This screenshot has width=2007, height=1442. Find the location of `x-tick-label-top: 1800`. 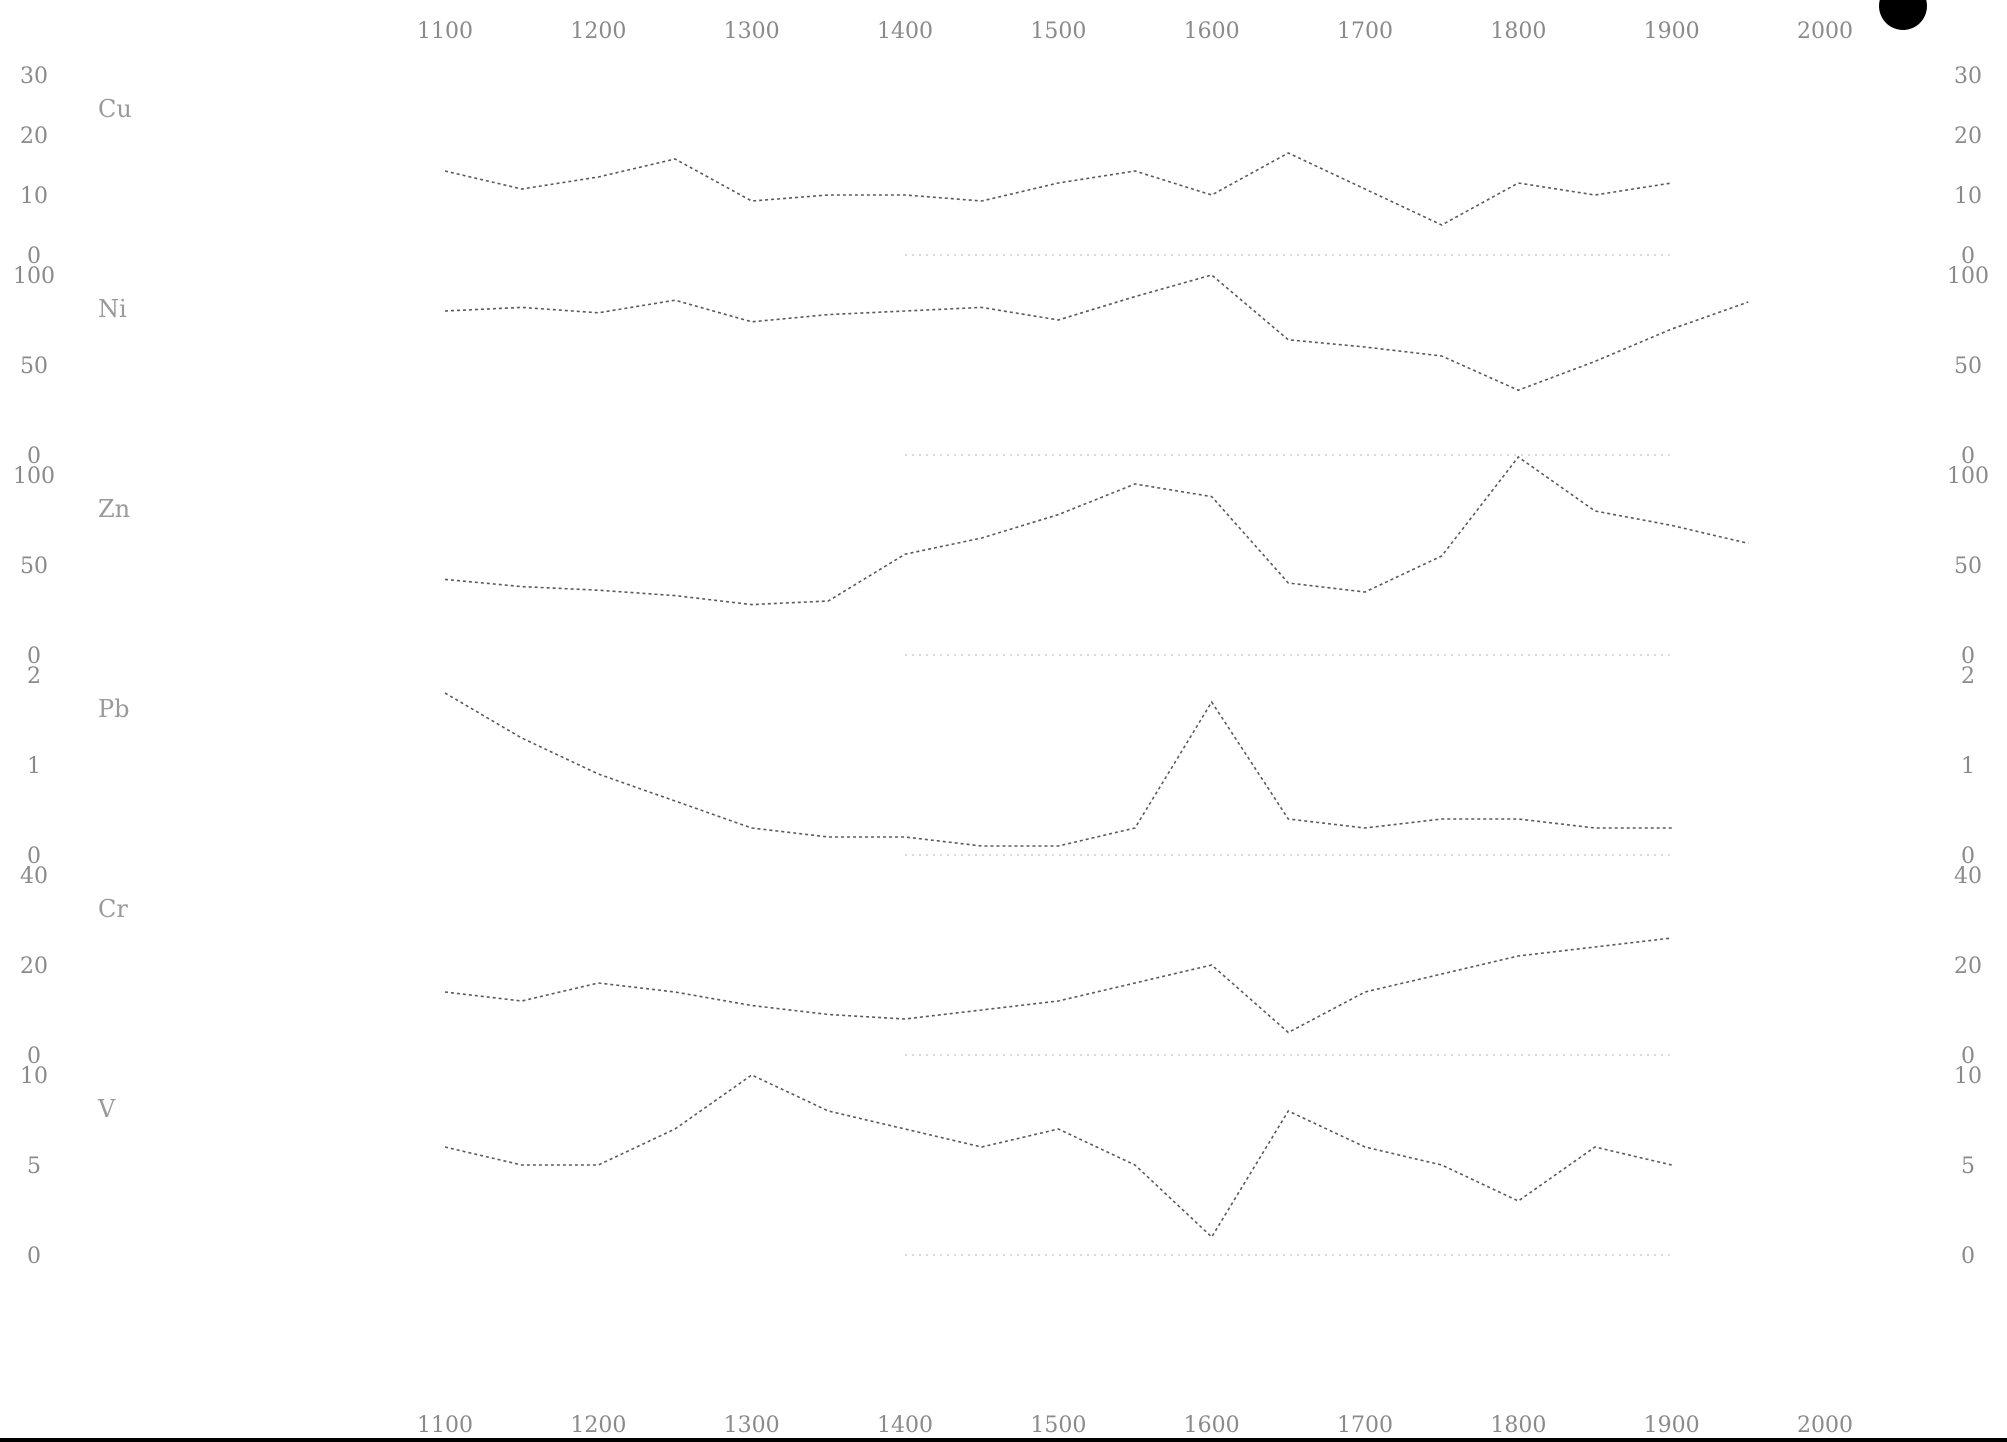

x-tick-label-top: 1800 is located at coordinates (1518, 31).